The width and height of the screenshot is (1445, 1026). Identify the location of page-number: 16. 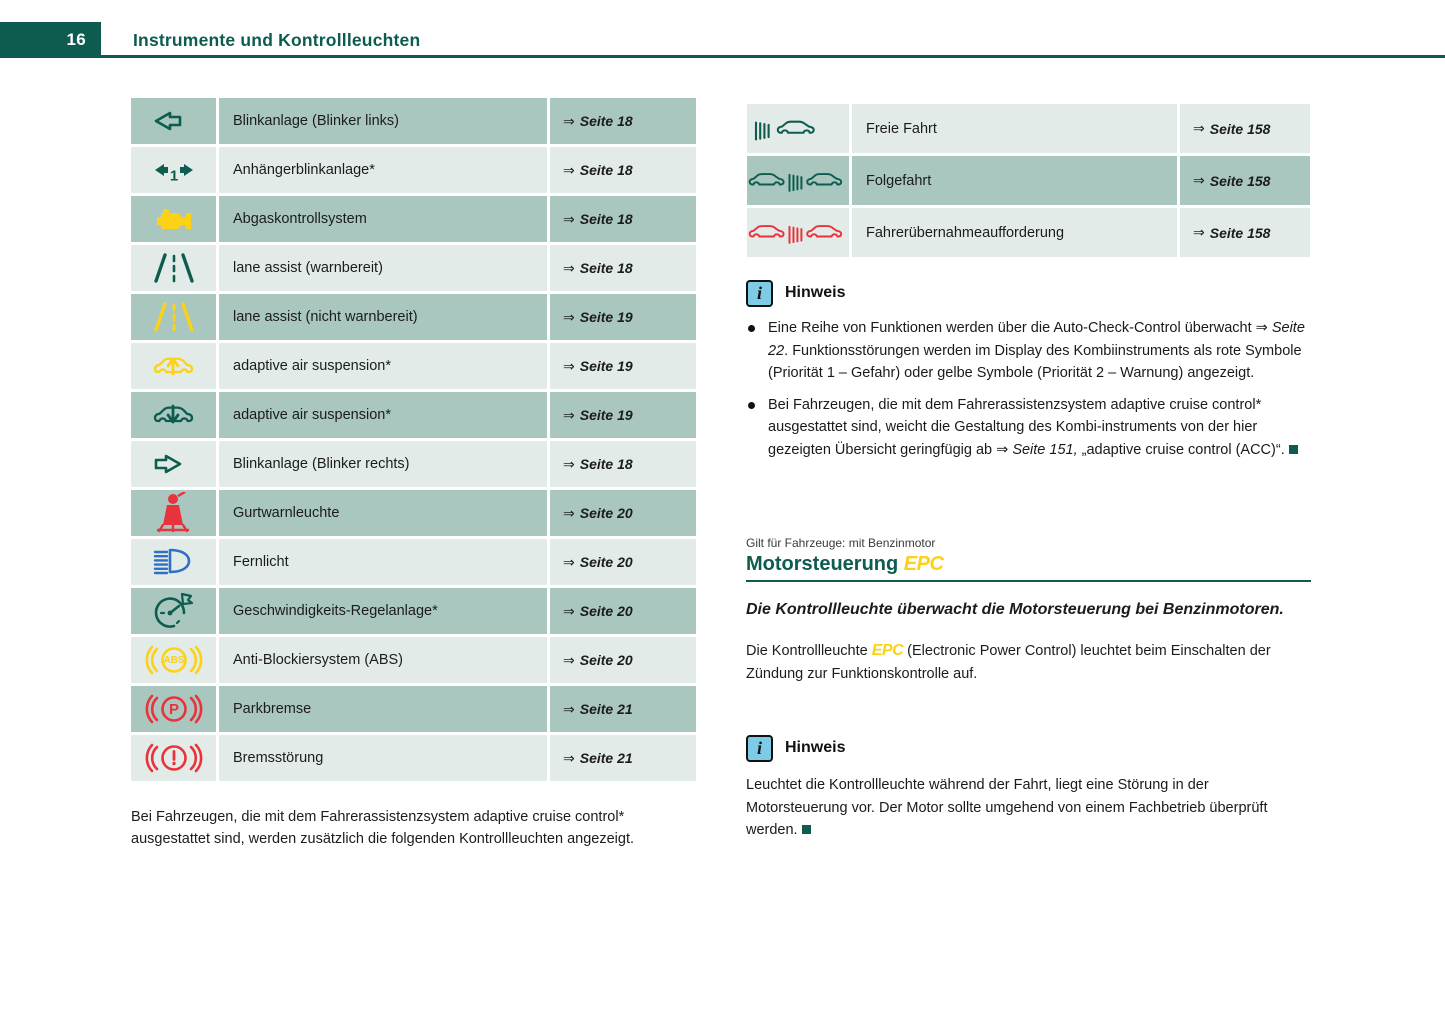
(76, 39).